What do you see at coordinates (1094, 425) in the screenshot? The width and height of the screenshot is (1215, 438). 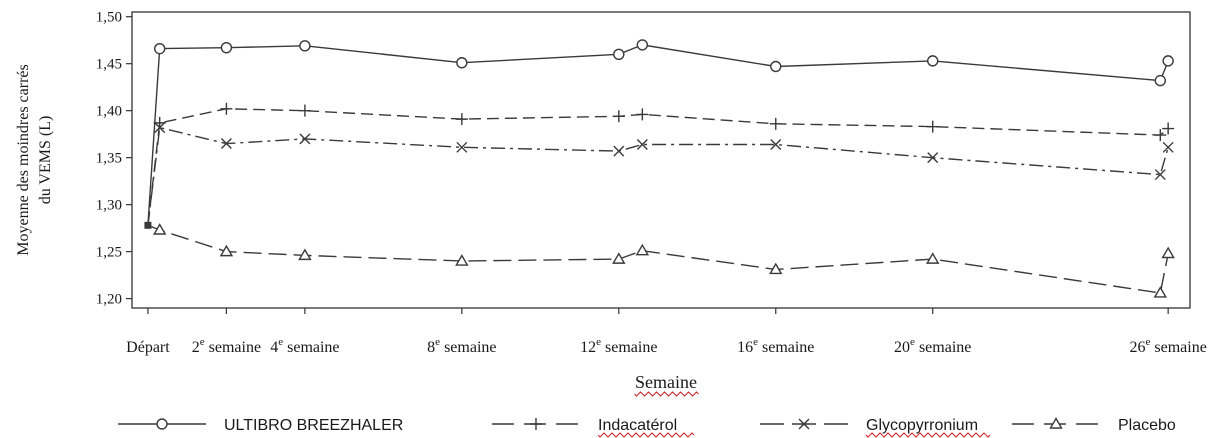 I see `legend-item: Placebo` at bounding box center [1094, 425].